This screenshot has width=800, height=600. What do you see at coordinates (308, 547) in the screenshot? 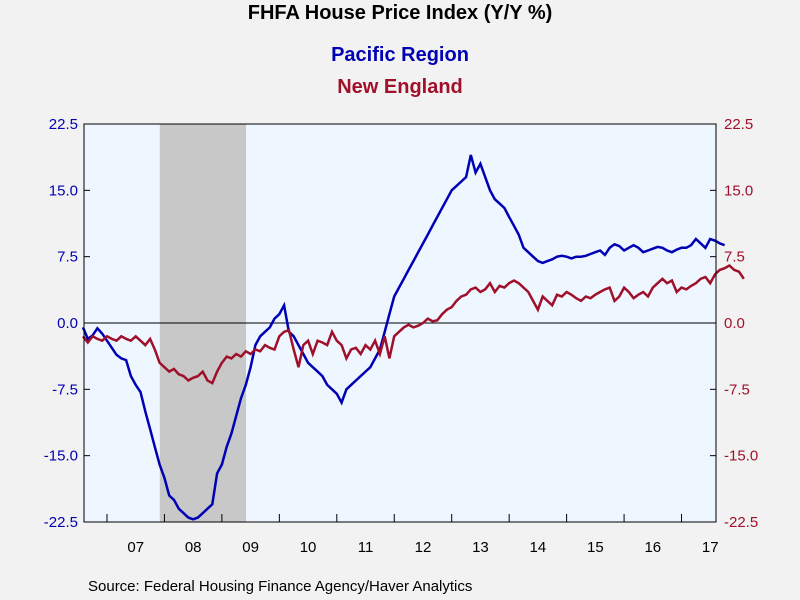
I see `x-tick-label: 10` at bounding box center [308, 547].